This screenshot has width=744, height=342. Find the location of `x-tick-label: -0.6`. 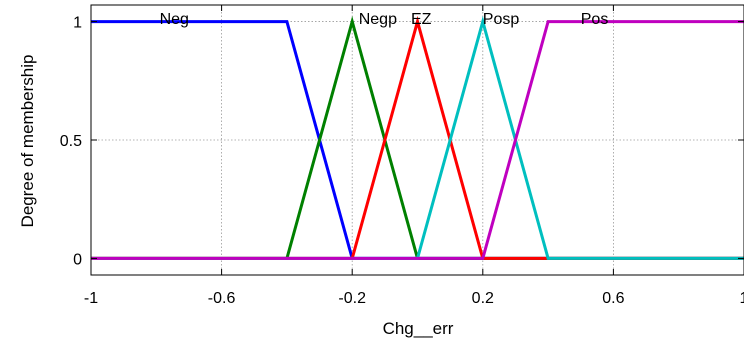

x-tick-label: -0.6 is located at coordinates (222, 298).